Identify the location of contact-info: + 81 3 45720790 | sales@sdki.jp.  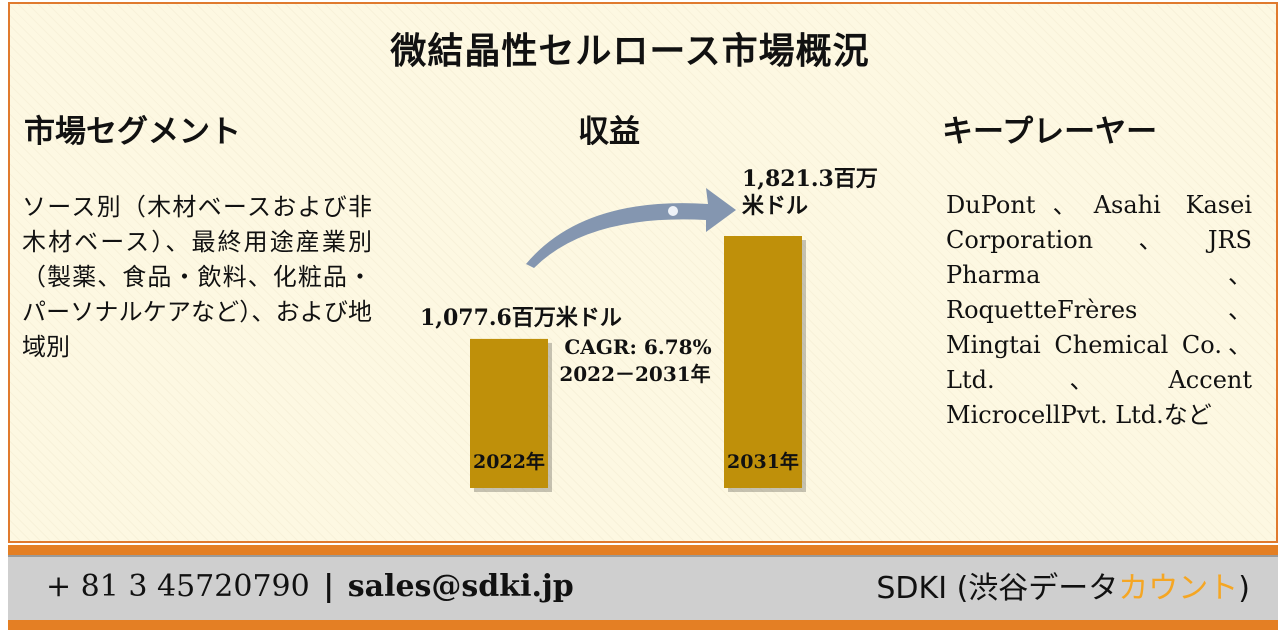
(310, 586).